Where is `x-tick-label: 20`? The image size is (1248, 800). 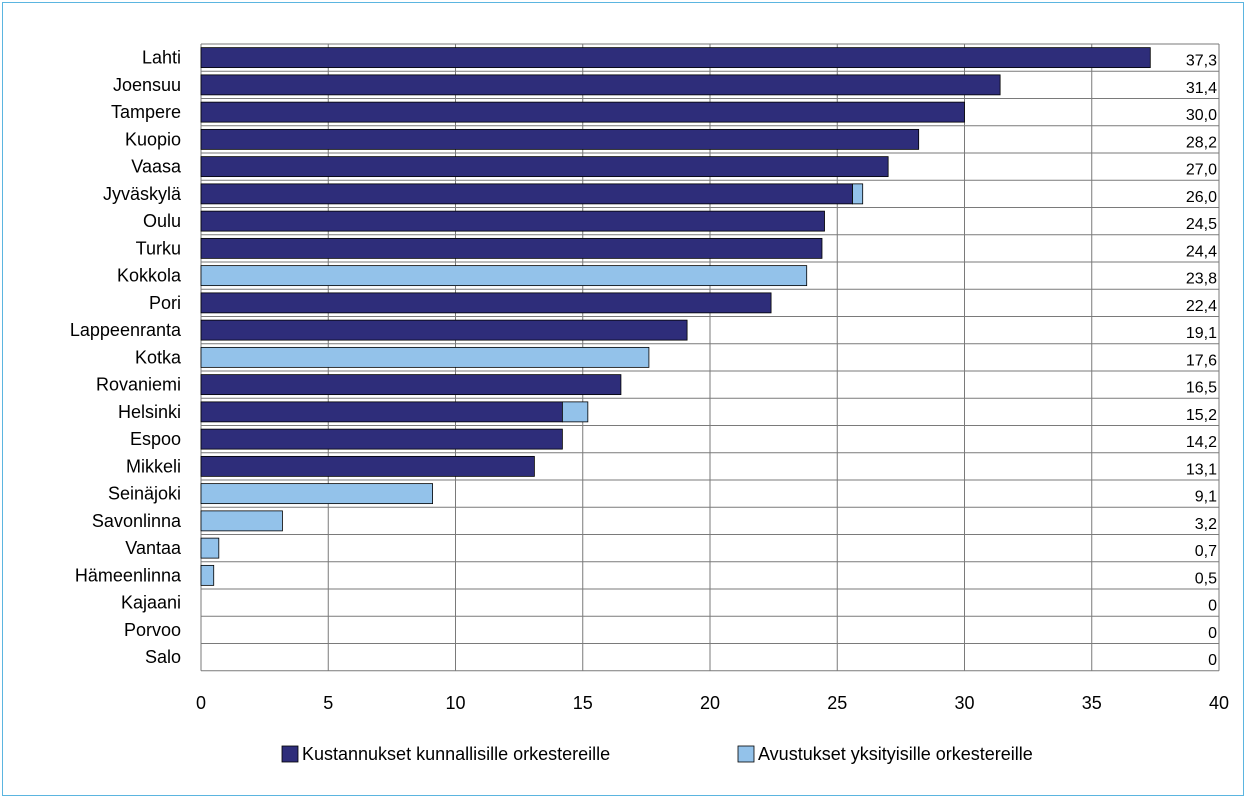
x-tick-label: 20 is located at coordinates (710, 703).